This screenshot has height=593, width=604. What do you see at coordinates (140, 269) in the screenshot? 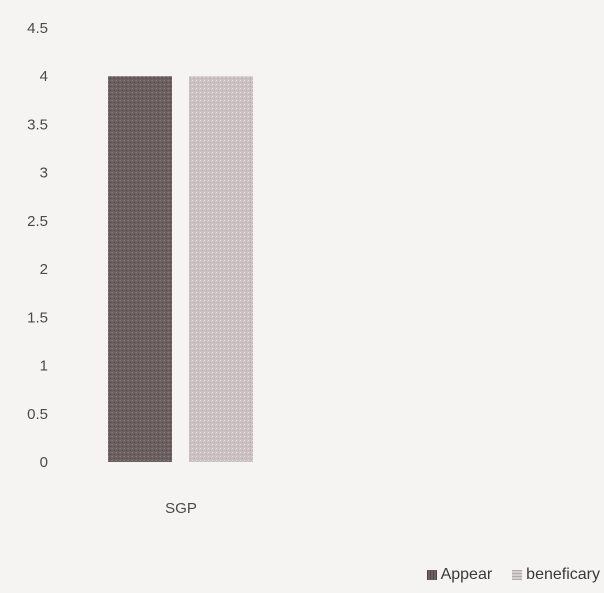
I see `bar-appear-sgp` at bounding box center [140, 269].